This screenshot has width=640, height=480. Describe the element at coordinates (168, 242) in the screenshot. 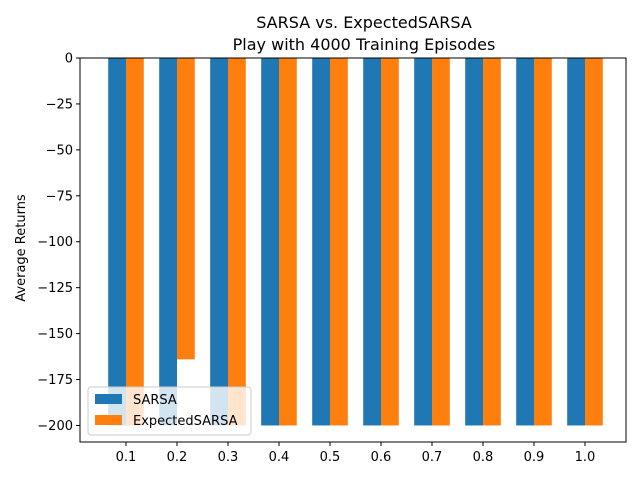

I see `bar-sarsa-0.2` at that location.